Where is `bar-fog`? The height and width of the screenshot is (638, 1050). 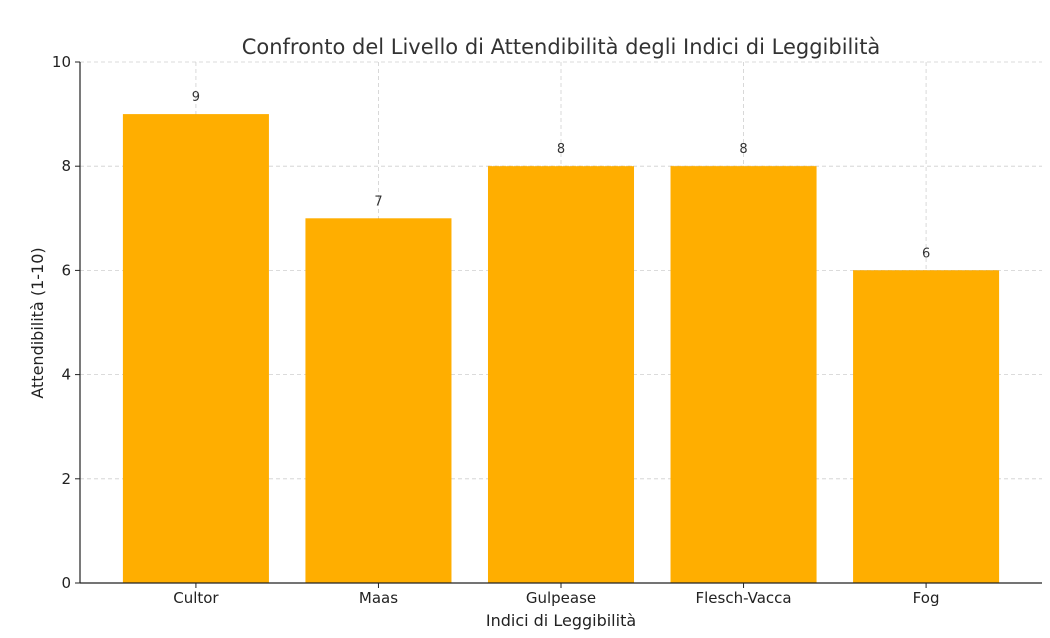
bar-fog is located at coordinates (926, 426).